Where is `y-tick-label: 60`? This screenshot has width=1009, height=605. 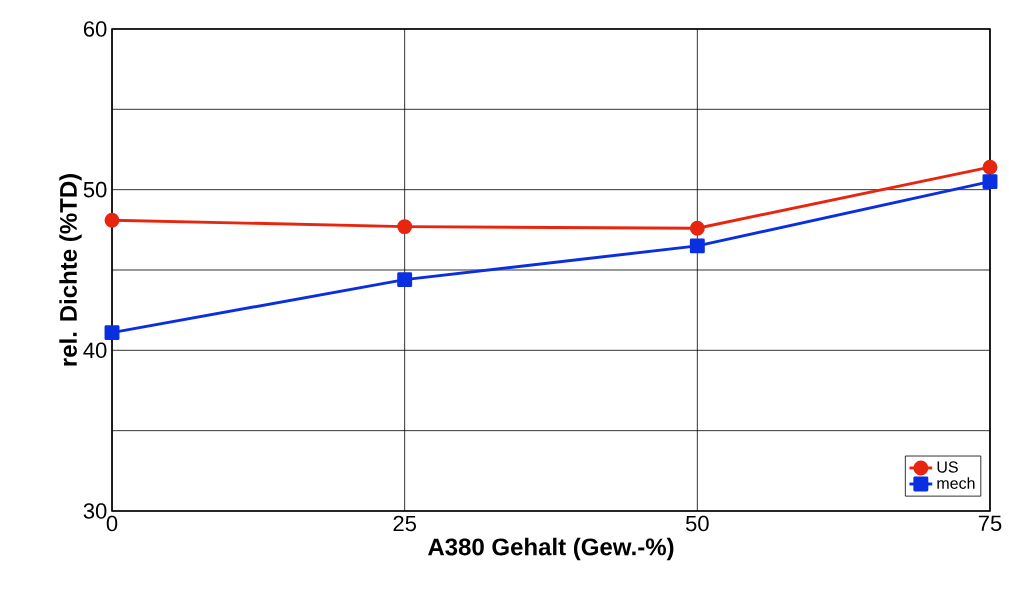
y-tick-label: 60 is located at coordinates (95, 29).